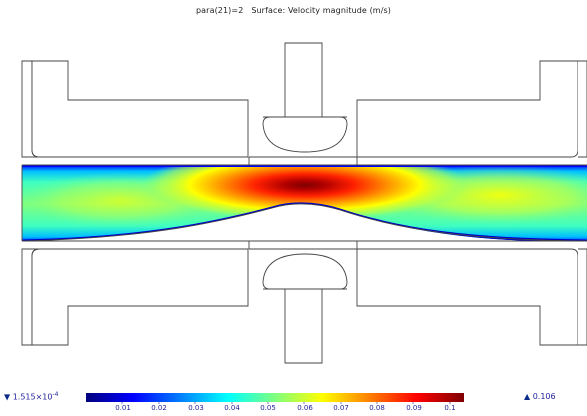 Image resolution: width=587 pixels, height=416 pixels. Describe the element at coordinates (414, 408) in the screenshot. I see `colorbar-tick-label: 0.09` at that location.